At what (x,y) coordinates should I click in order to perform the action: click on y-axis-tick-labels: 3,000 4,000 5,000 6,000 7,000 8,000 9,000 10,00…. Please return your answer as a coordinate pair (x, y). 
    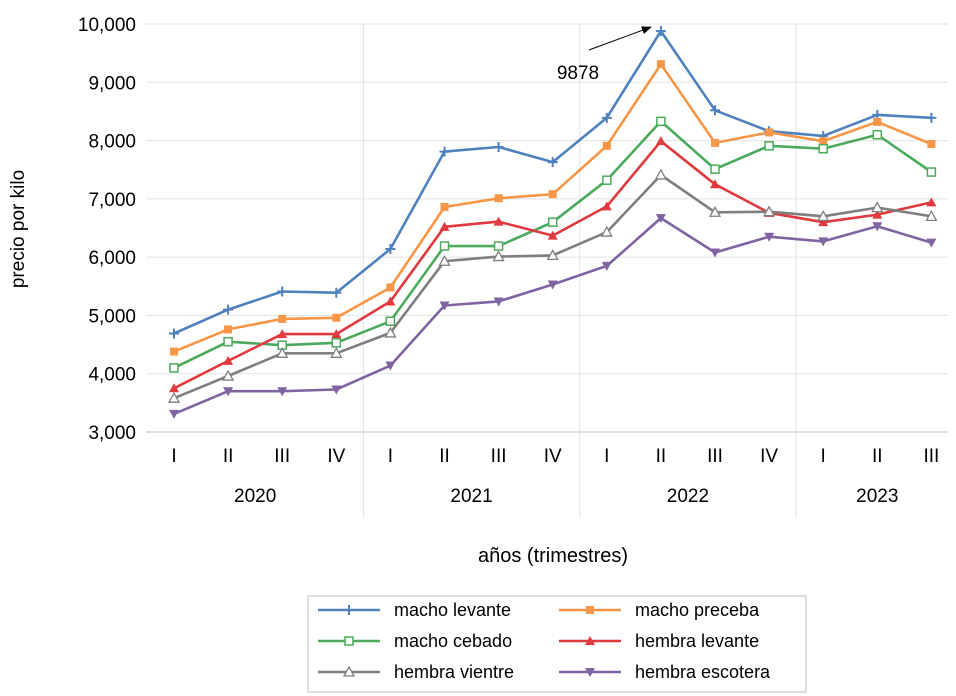
    Looking at the image, I should click on (107, 229).